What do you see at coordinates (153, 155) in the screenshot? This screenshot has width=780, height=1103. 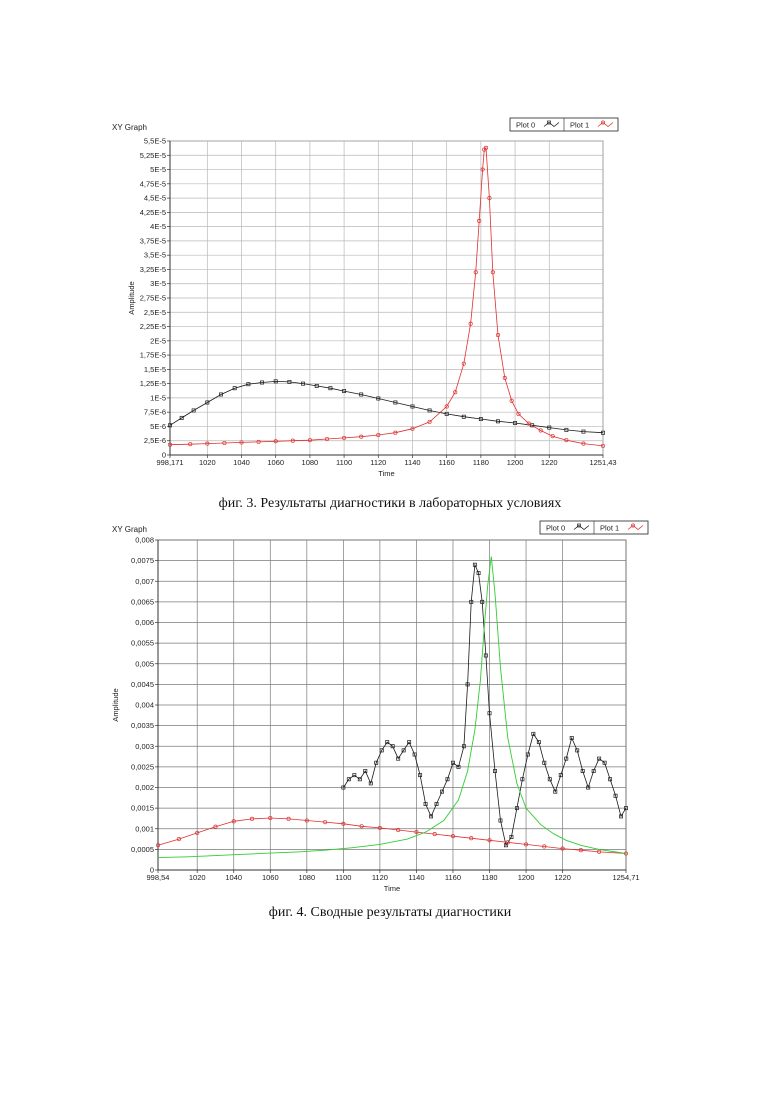 I see `y-tick-label: 5,25E-5` at bounding box center [153, 155].